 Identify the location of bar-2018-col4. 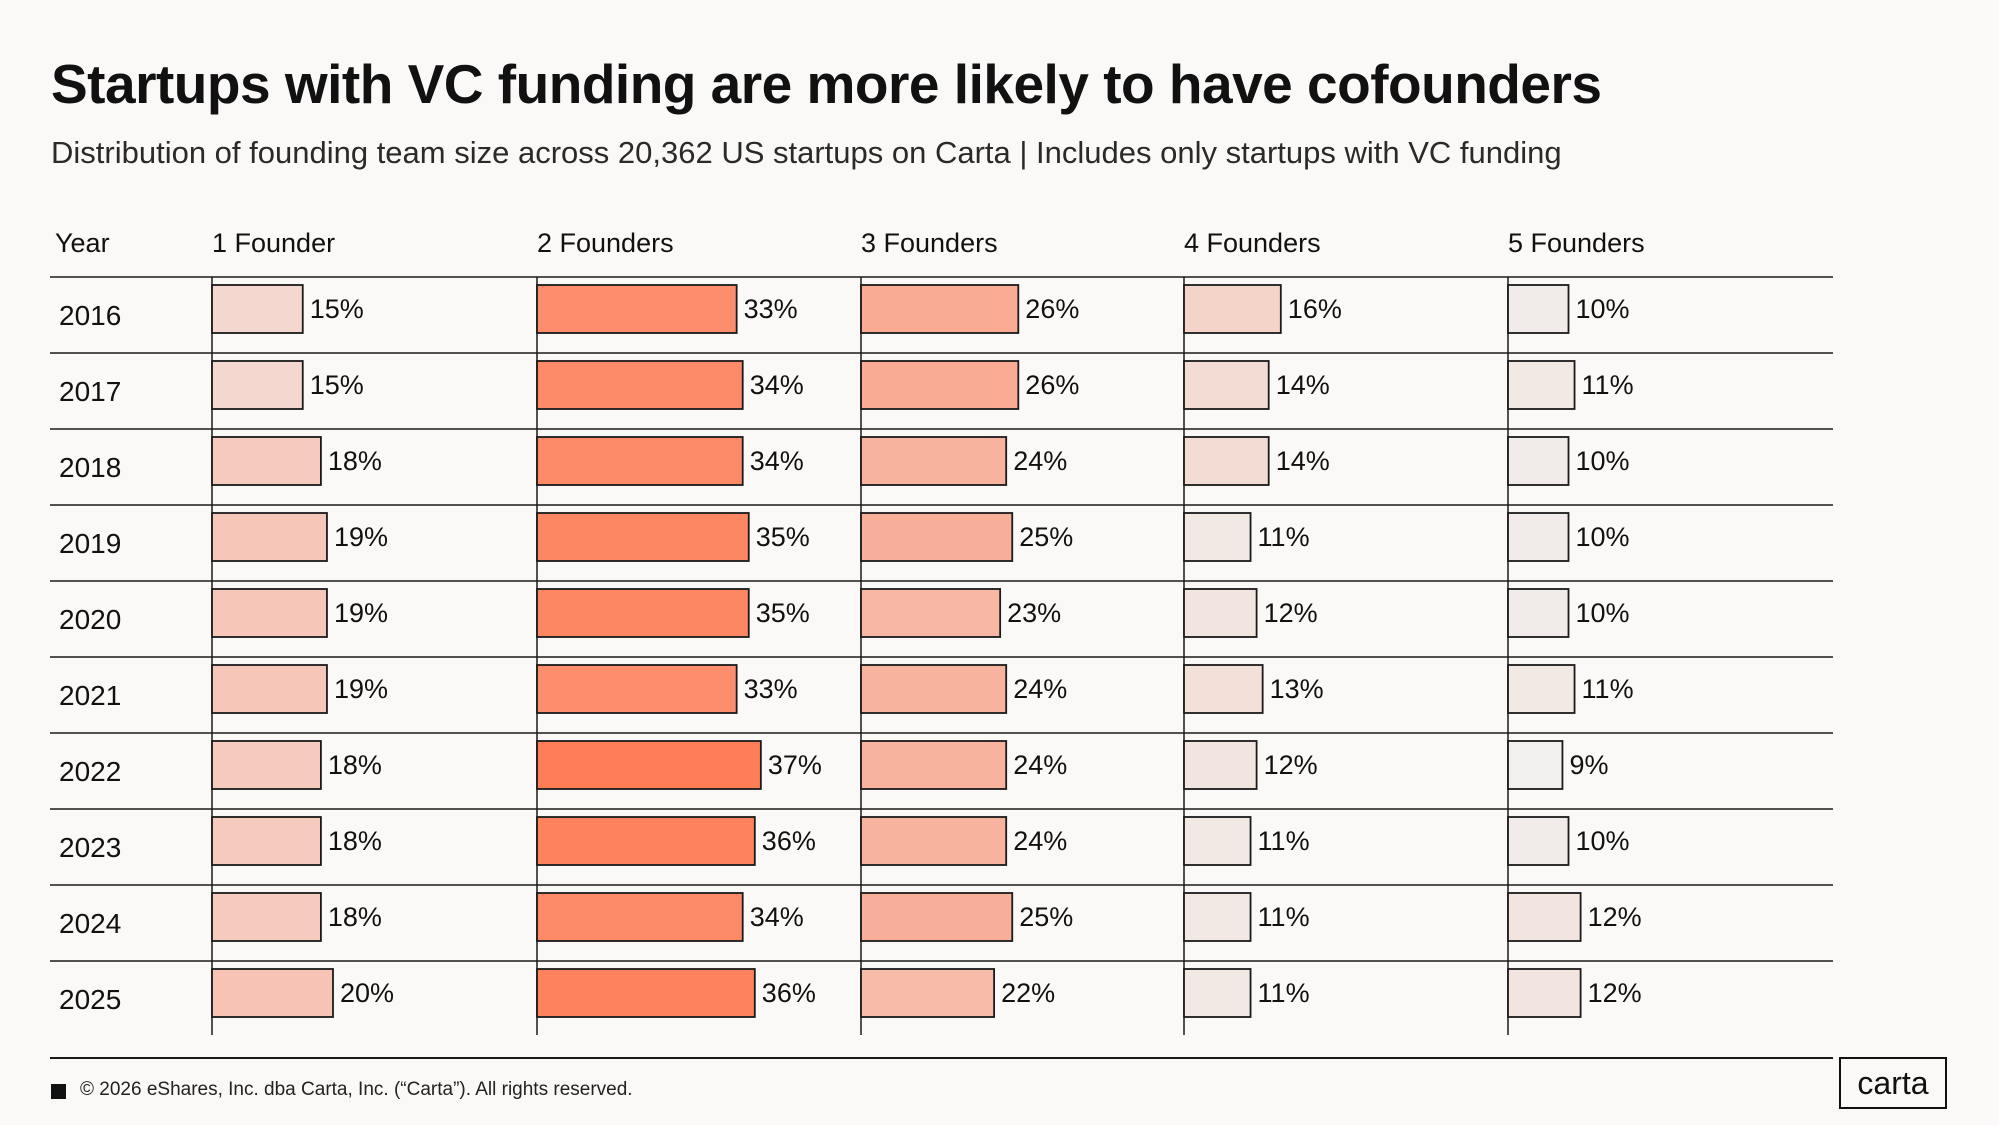
(1226, 461).